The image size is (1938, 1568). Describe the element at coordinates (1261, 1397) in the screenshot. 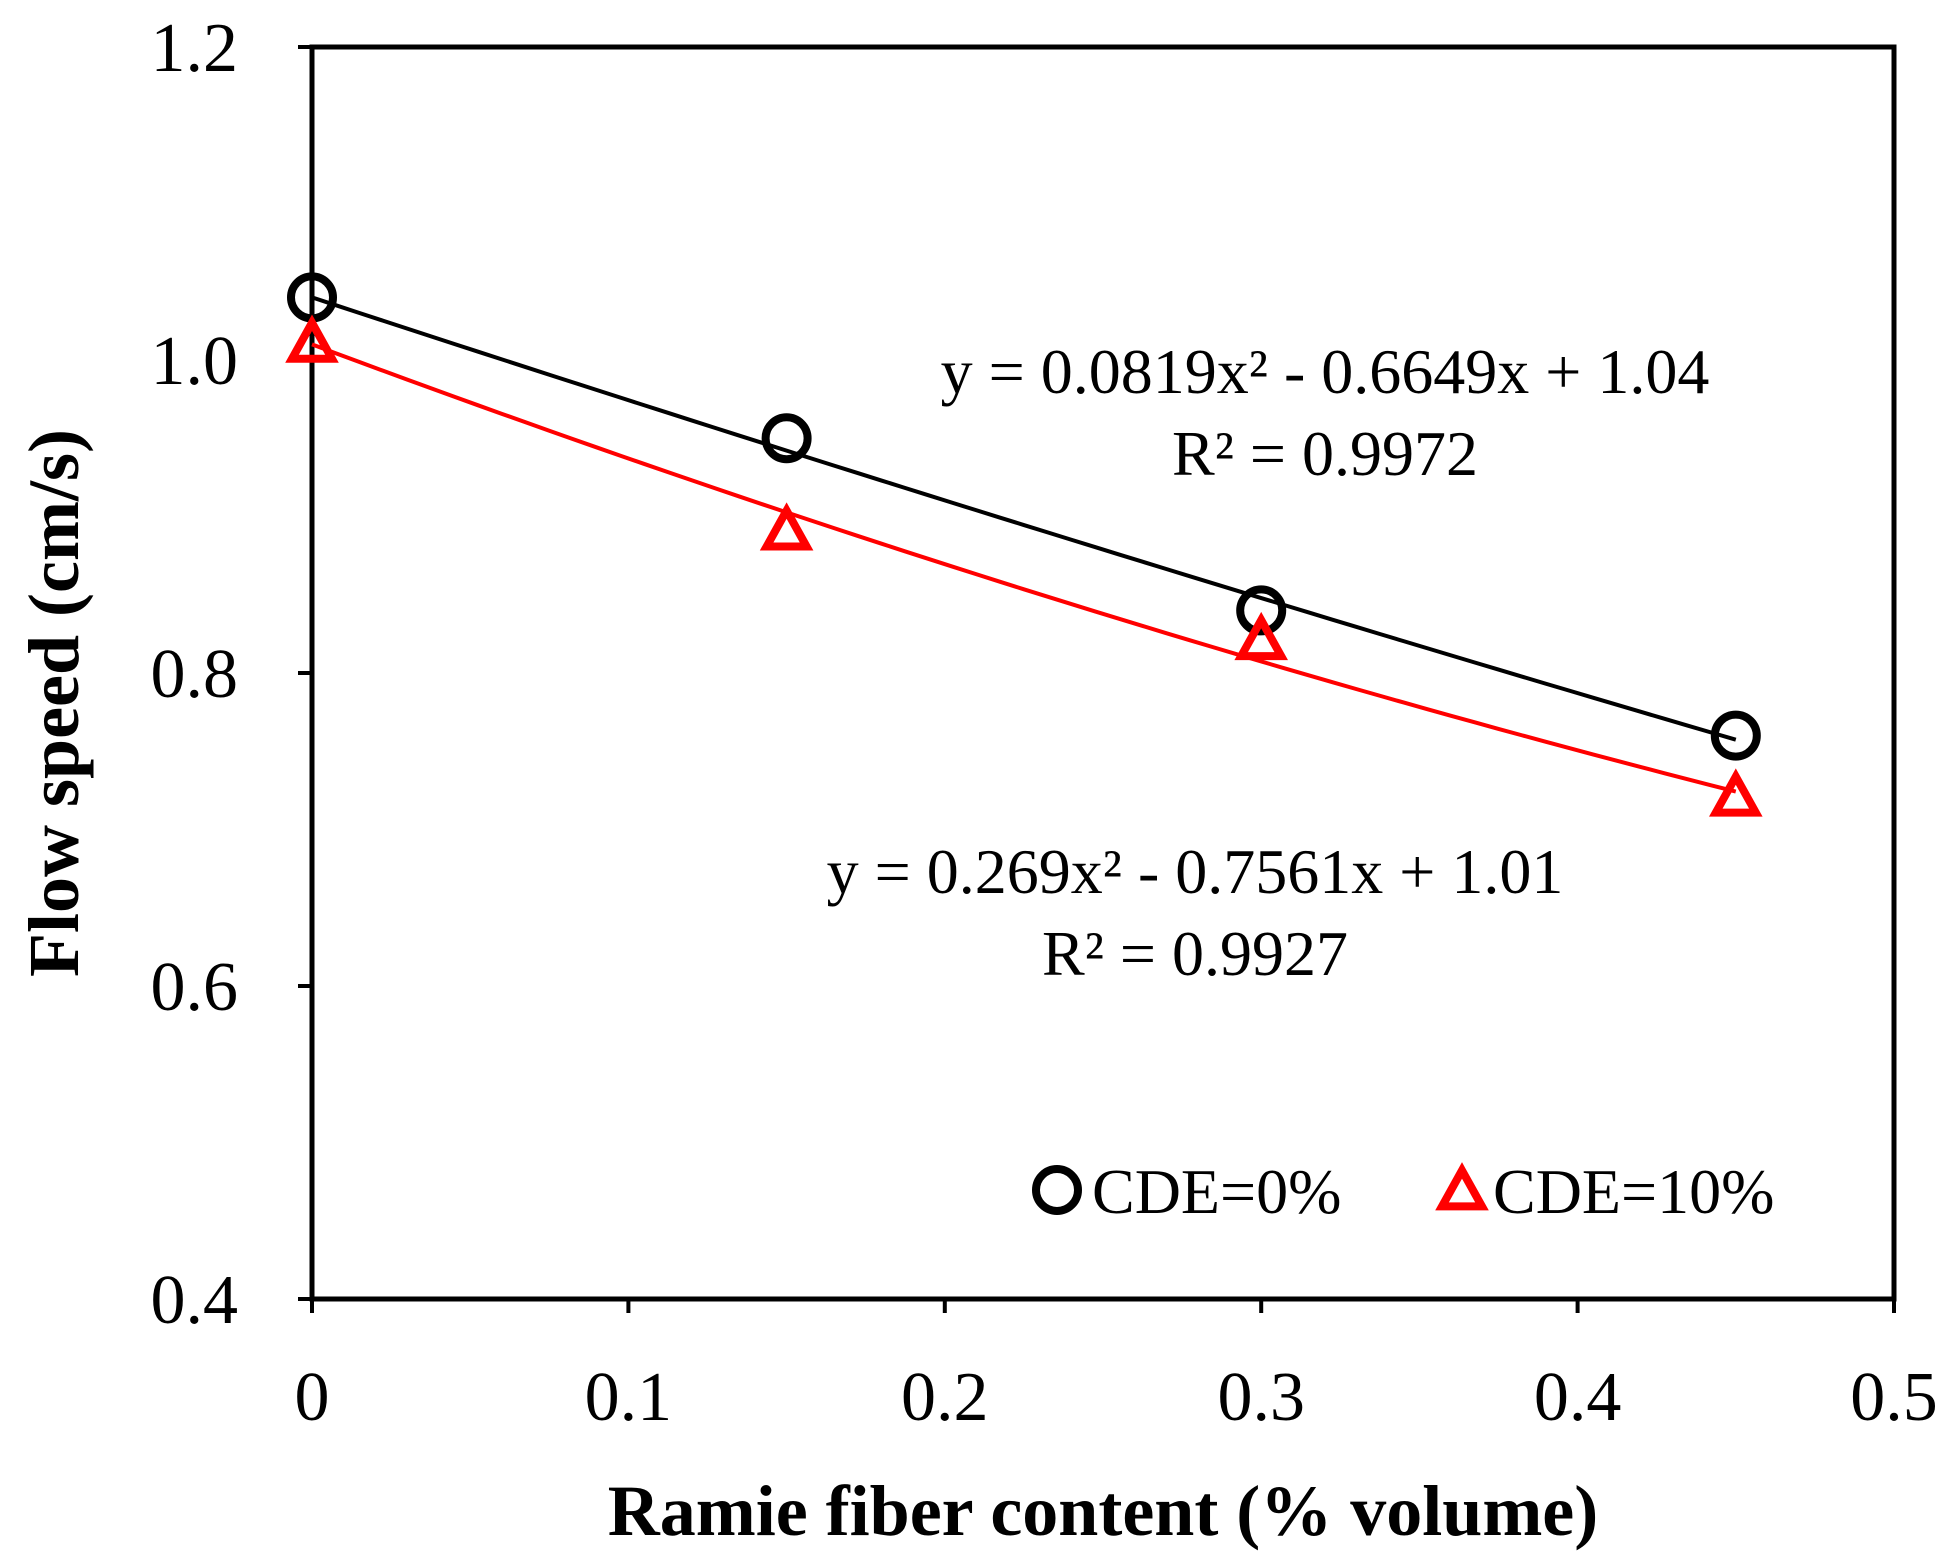

I see `x-tick-label: 0.3` at that location.